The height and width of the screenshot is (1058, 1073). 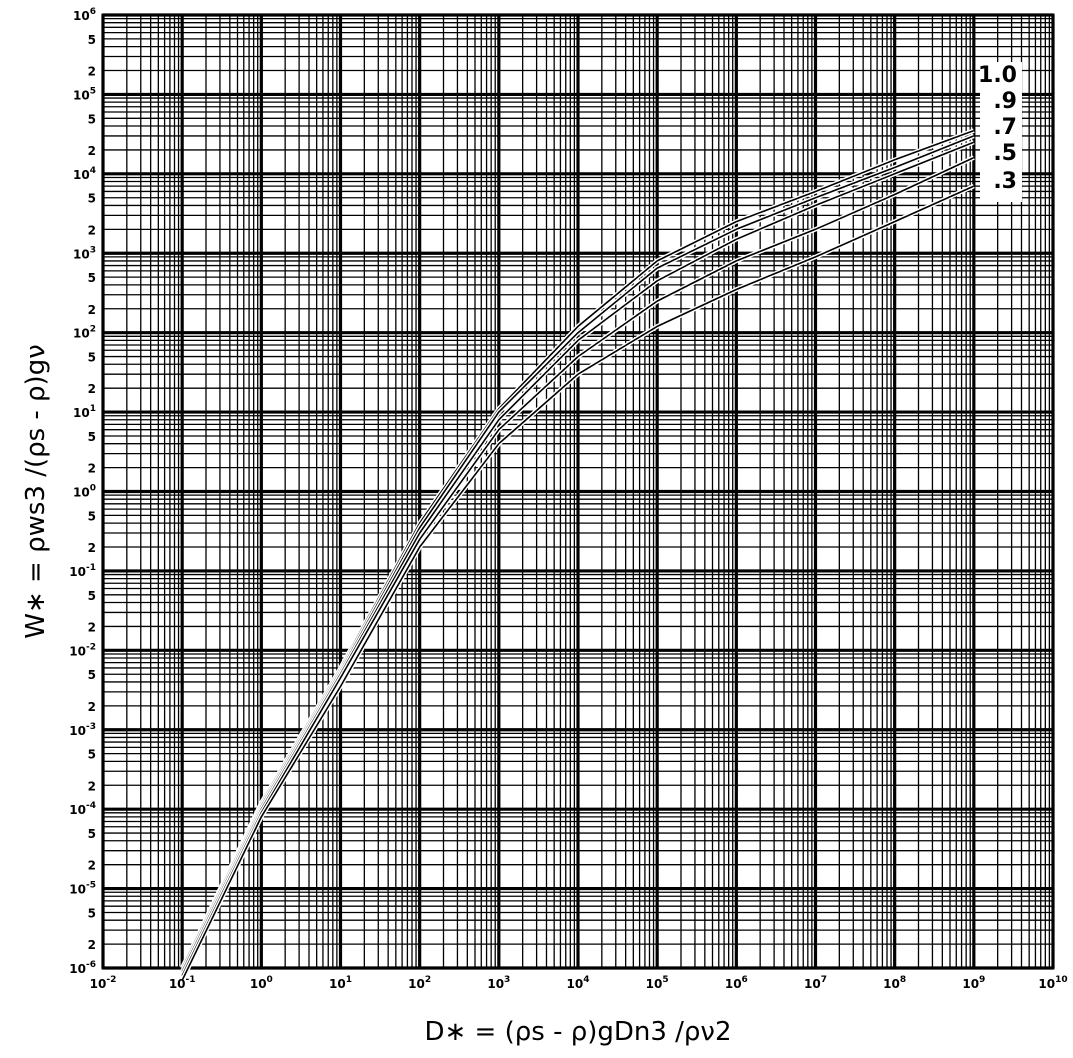 What do you see at coordinates (82, 968) in the screenshot?
I see `y-tick-label: 10⁻⁶` at bounding box center [82, 968].